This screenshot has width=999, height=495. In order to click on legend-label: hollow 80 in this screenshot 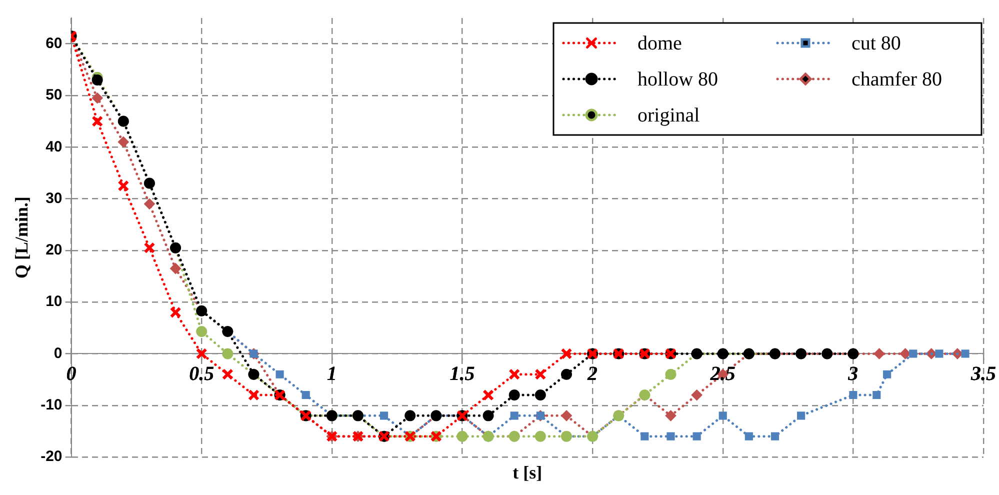, I will do `click(678, 79)`.